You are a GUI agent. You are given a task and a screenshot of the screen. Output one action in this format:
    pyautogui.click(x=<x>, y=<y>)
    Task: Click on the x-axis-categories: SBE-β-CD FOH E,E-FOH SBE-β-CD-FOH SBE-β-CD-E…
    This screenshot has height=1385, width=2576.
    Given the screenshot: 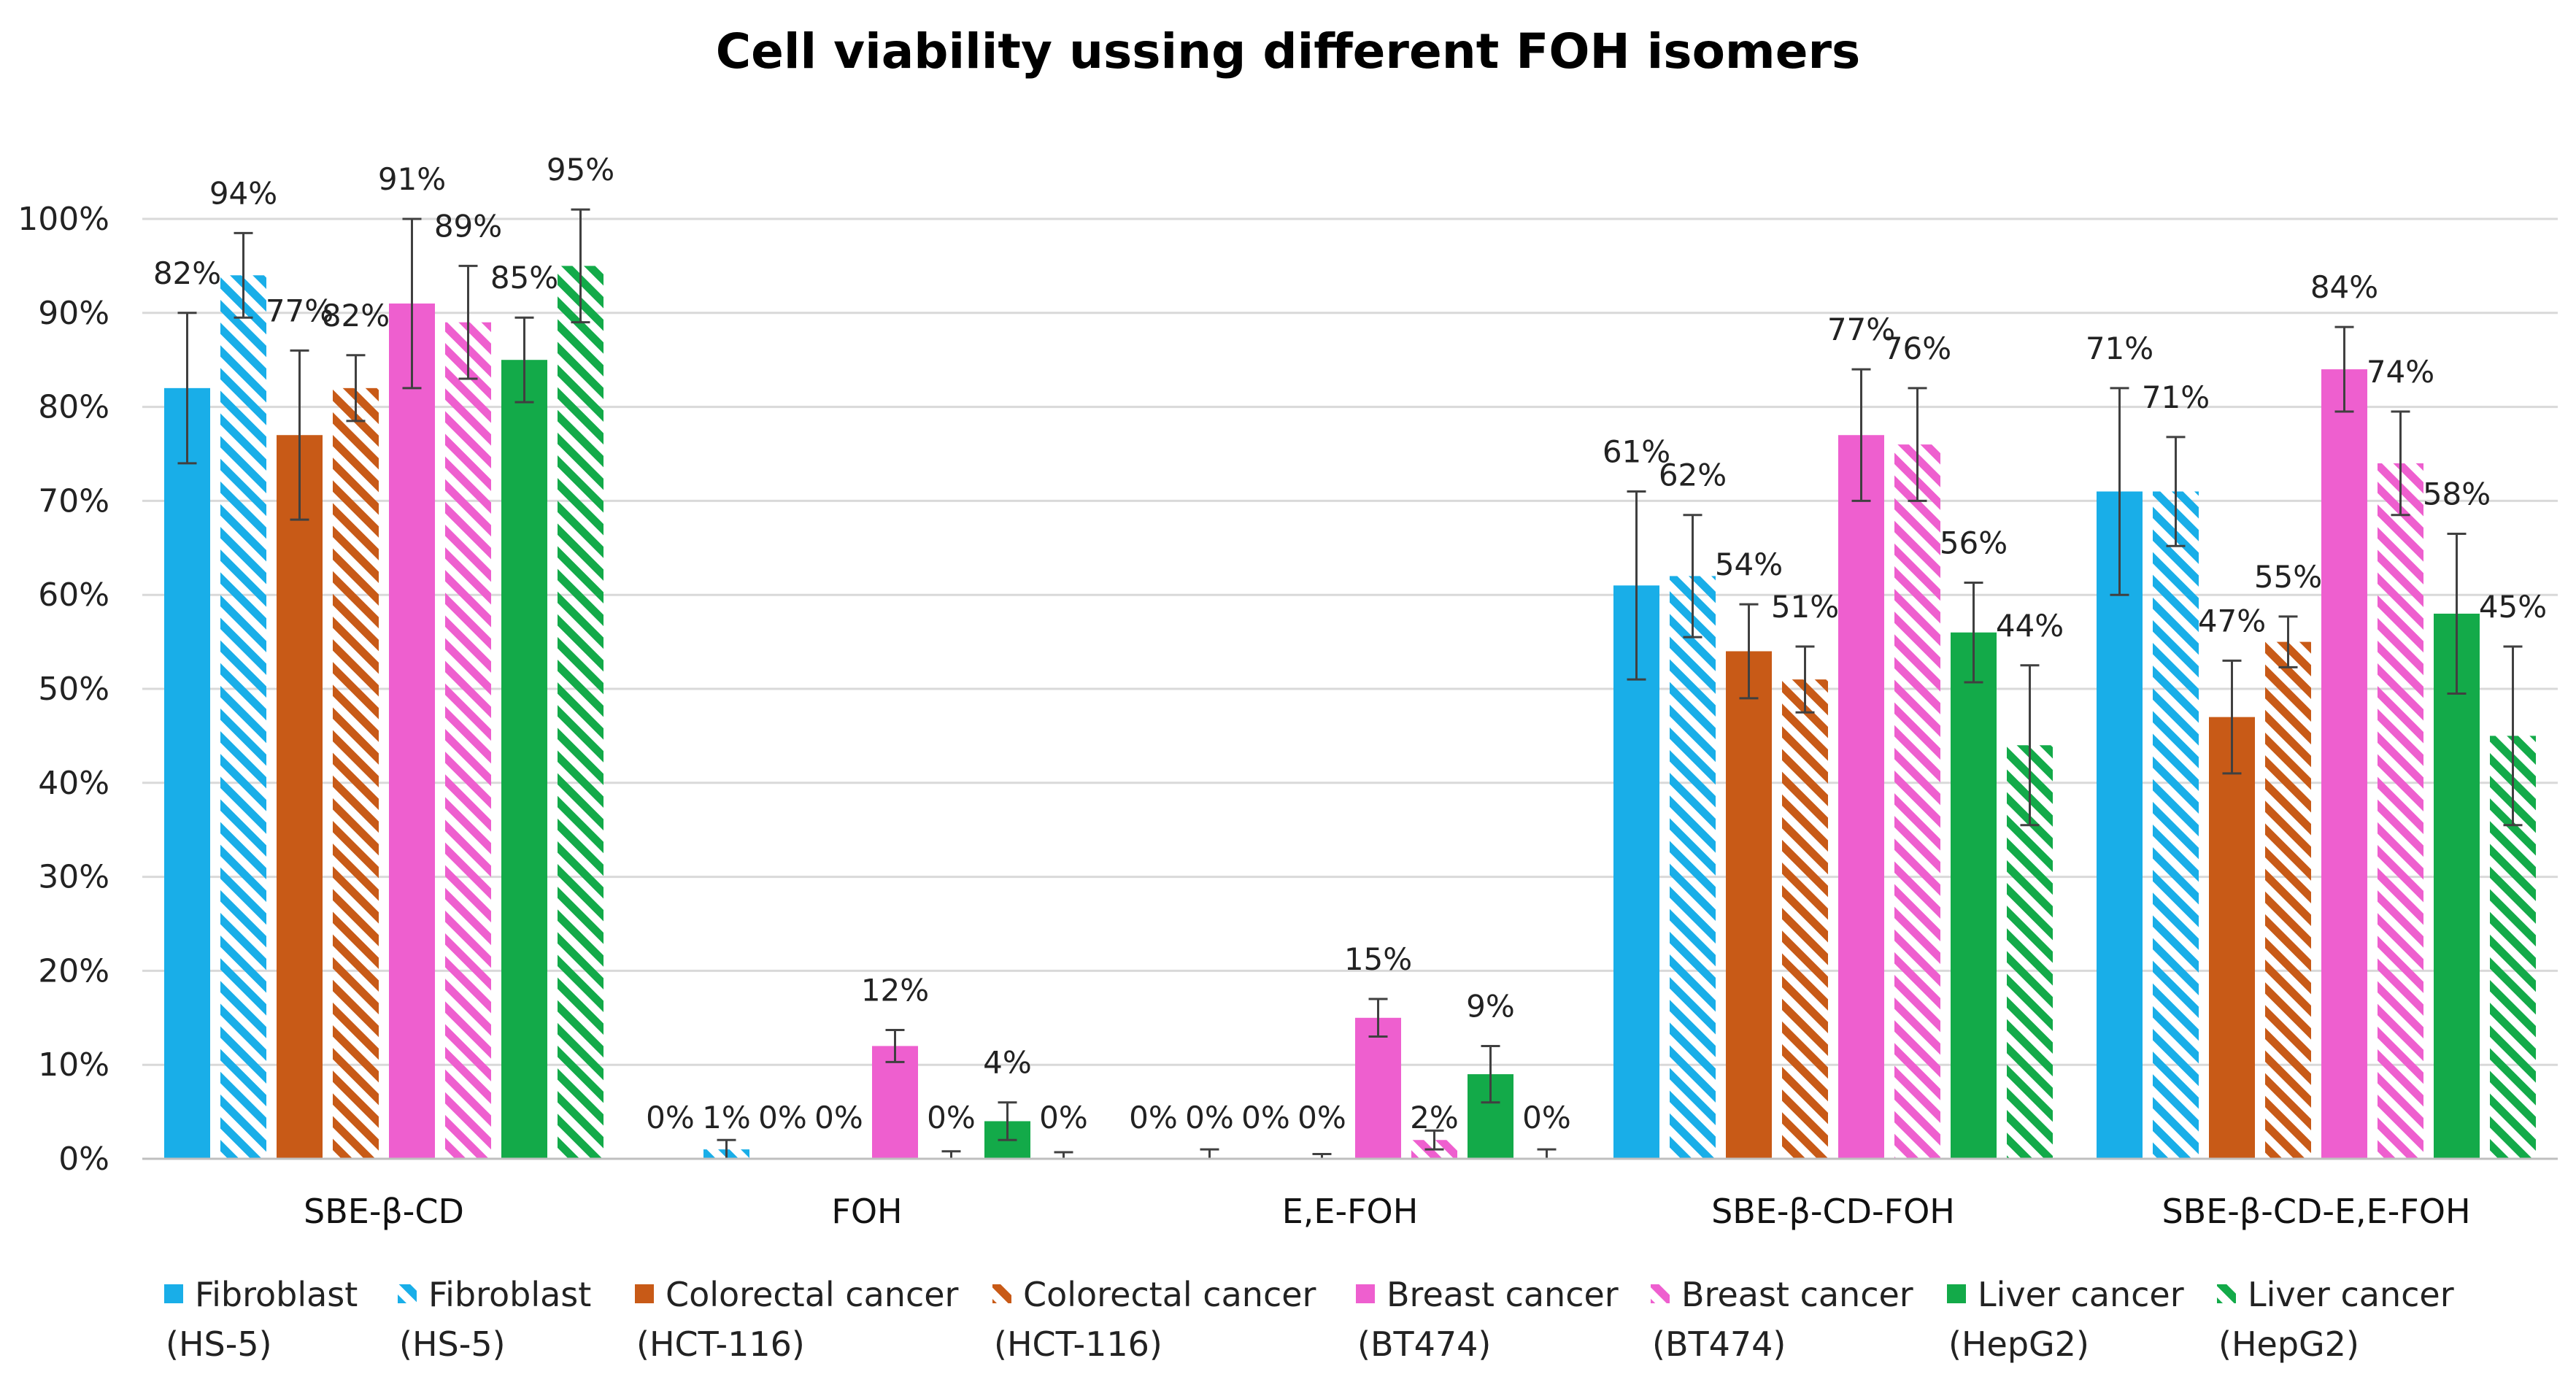 What is the action you would take?
    pyautogui.click(x=1387, y=1211)
    